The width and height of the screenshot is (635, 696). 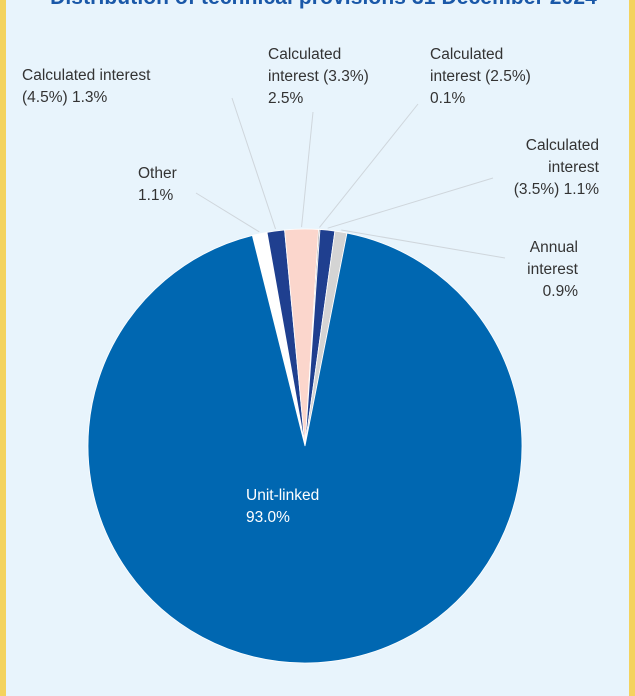 I want to click on slice-value-calc-4-5-pct: 1.3%, so click(x=90, y=97).